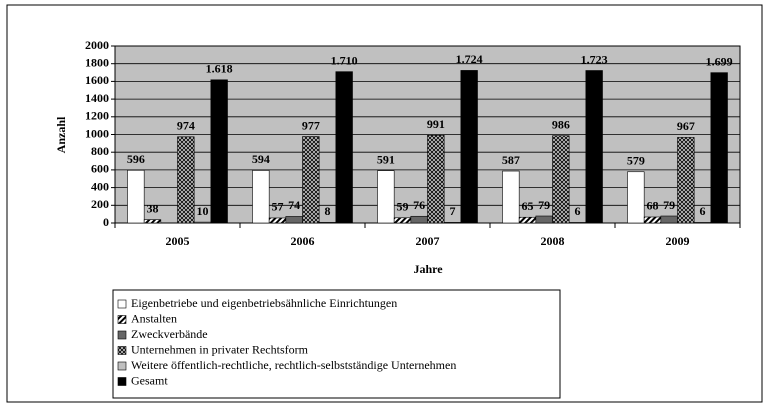  I want to click on data-label: 7, so click(453, 211).